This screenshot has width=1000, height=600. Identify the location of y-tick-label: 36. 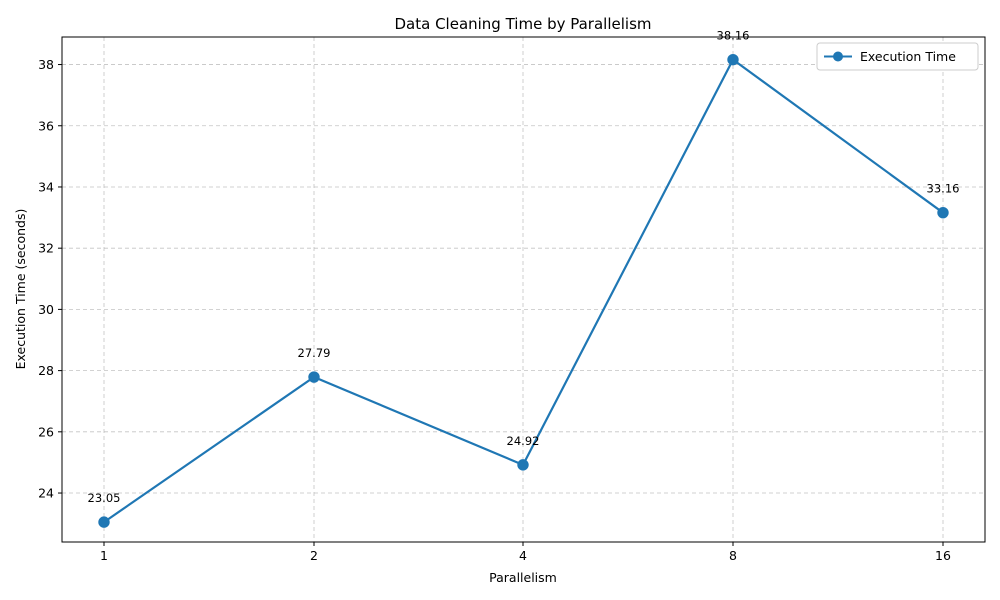
(46, 125).